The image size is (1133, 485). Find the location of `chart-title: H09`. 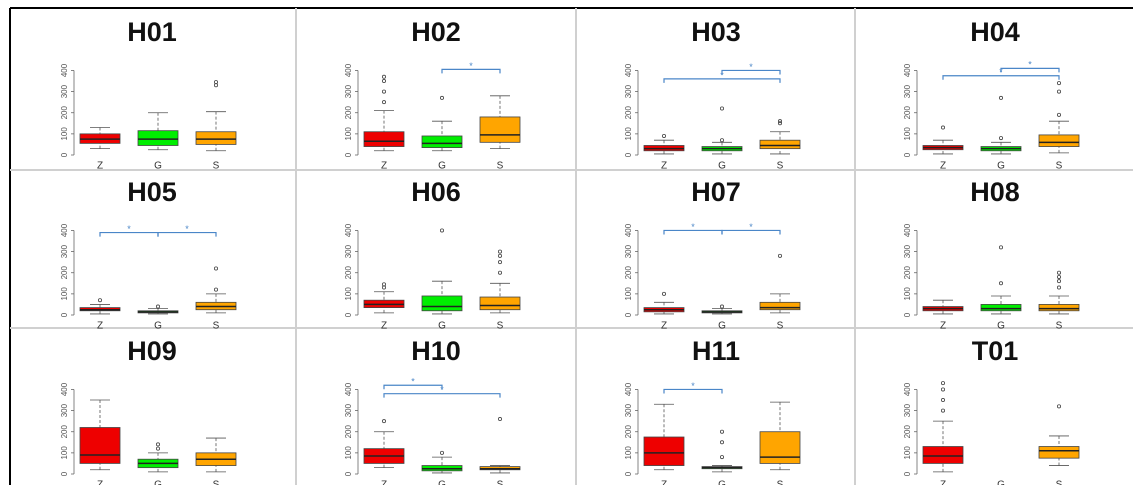

chart-title: H09 is located at coordinates (152, 351).